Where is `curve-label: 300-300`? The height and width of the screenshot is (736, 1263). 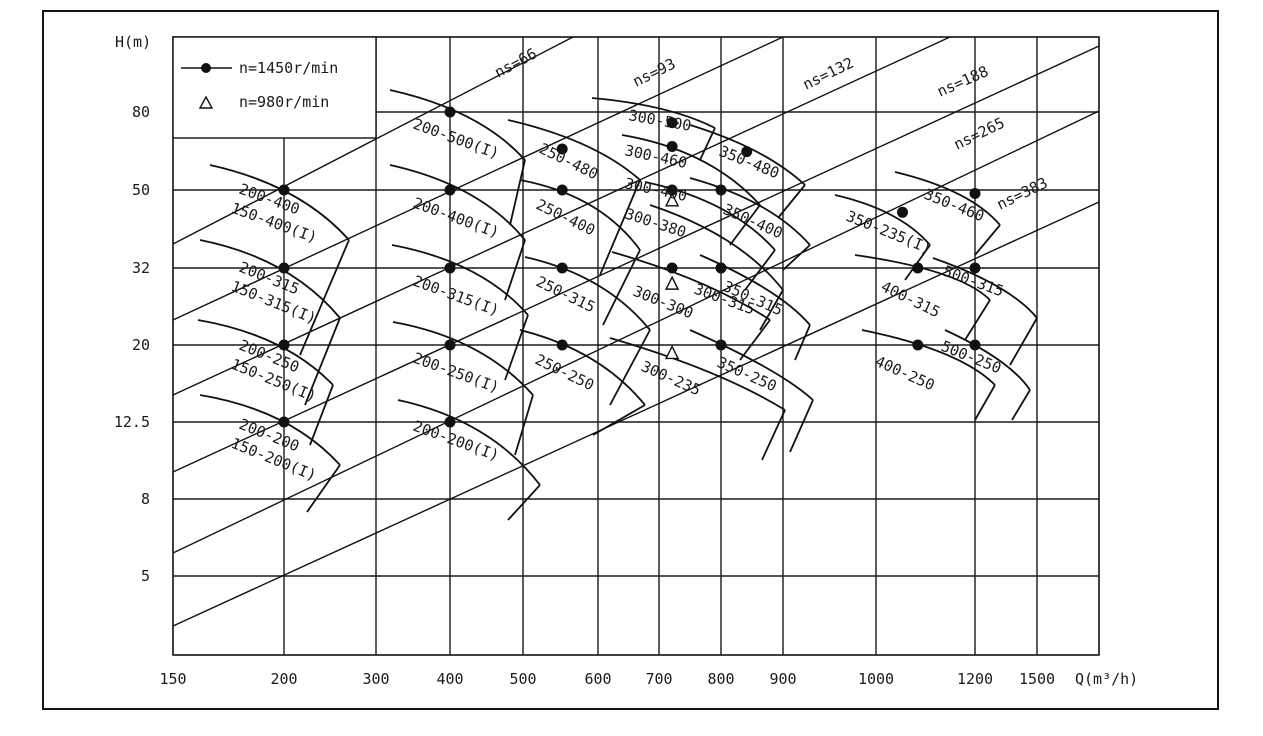
curve-label: 300-300 is located at coordinates (663, 302).